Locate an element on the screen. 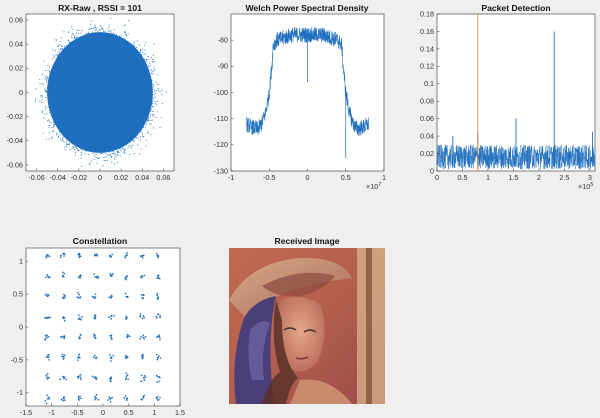  welch-psd-xtick-label: 0.5 is located at coordinates (346, 177).